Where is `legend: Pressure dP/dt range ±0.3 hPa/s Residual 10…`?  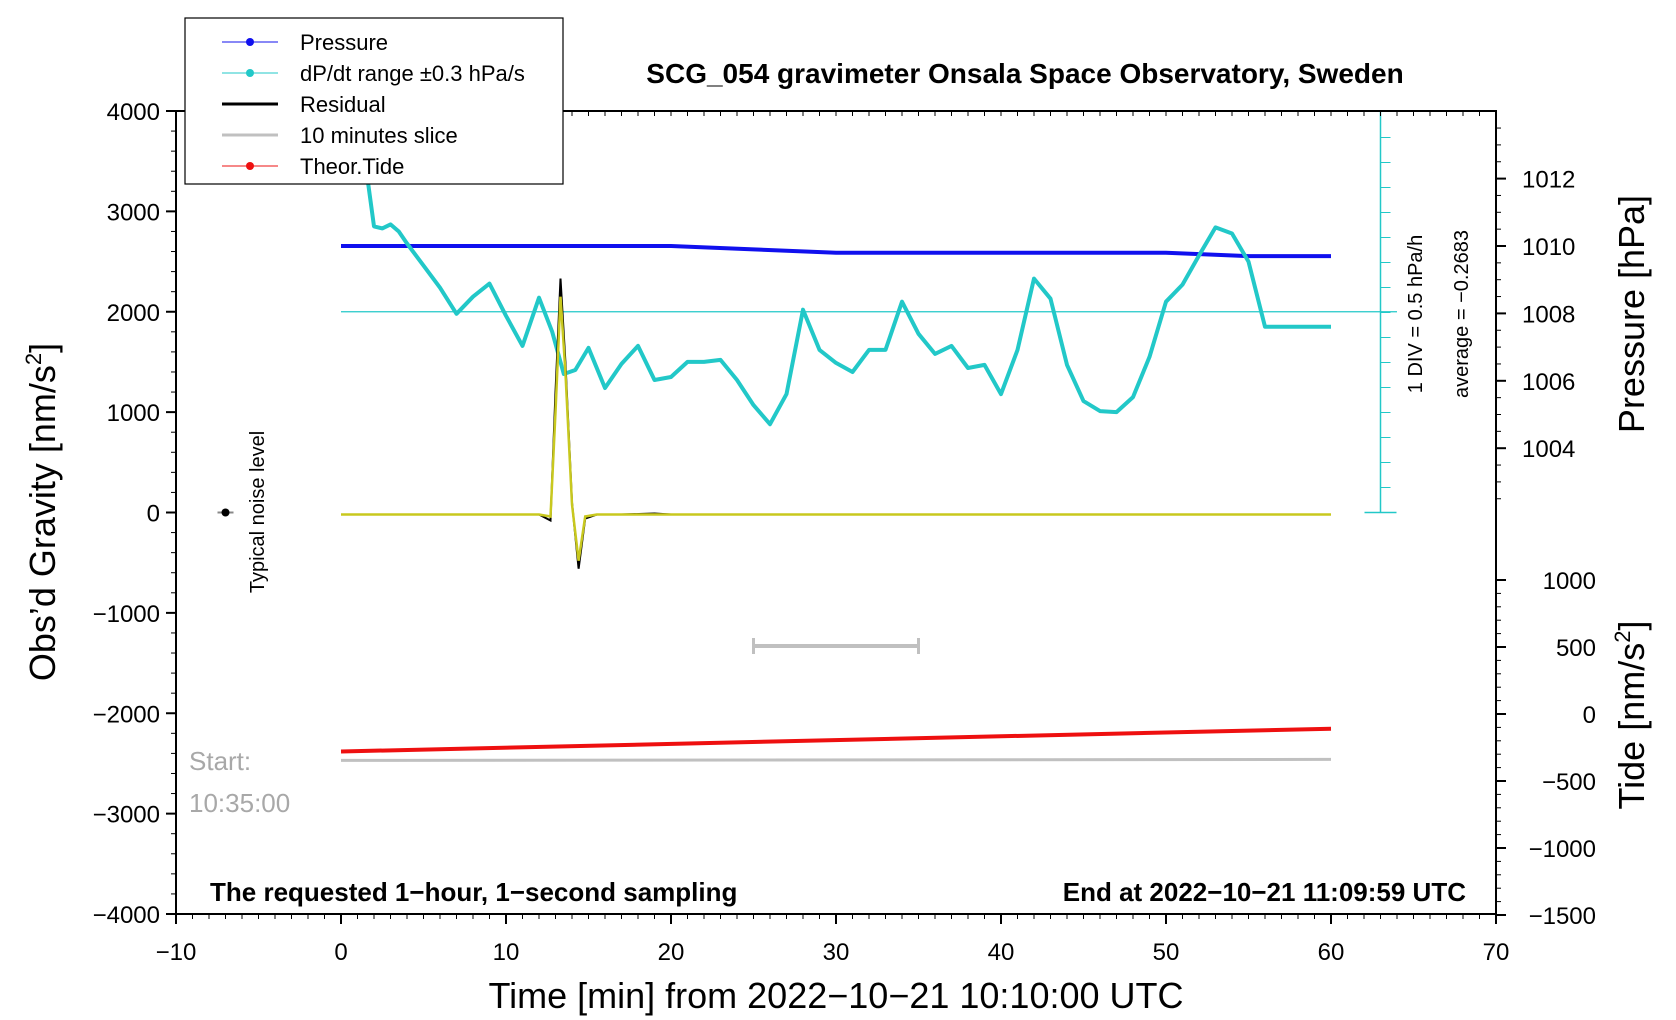 legend: Pressure dP/dt range ±0.3 hPa/s Residual 10… is located at coordinates (374, 101).